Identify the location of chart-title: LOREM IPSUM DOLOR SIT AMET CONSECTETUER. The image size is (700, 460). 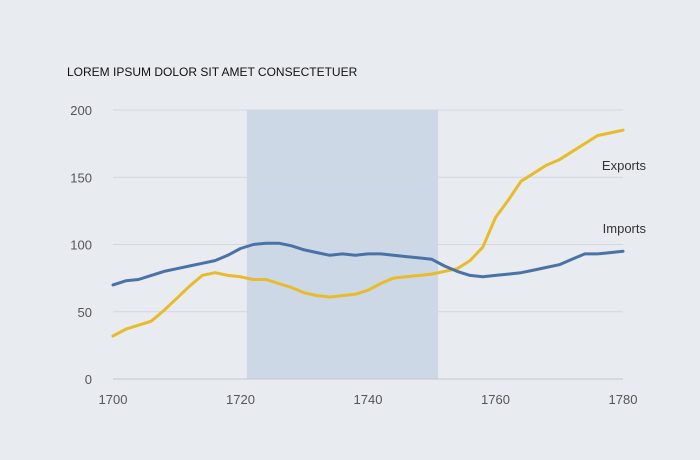
(212, 72).